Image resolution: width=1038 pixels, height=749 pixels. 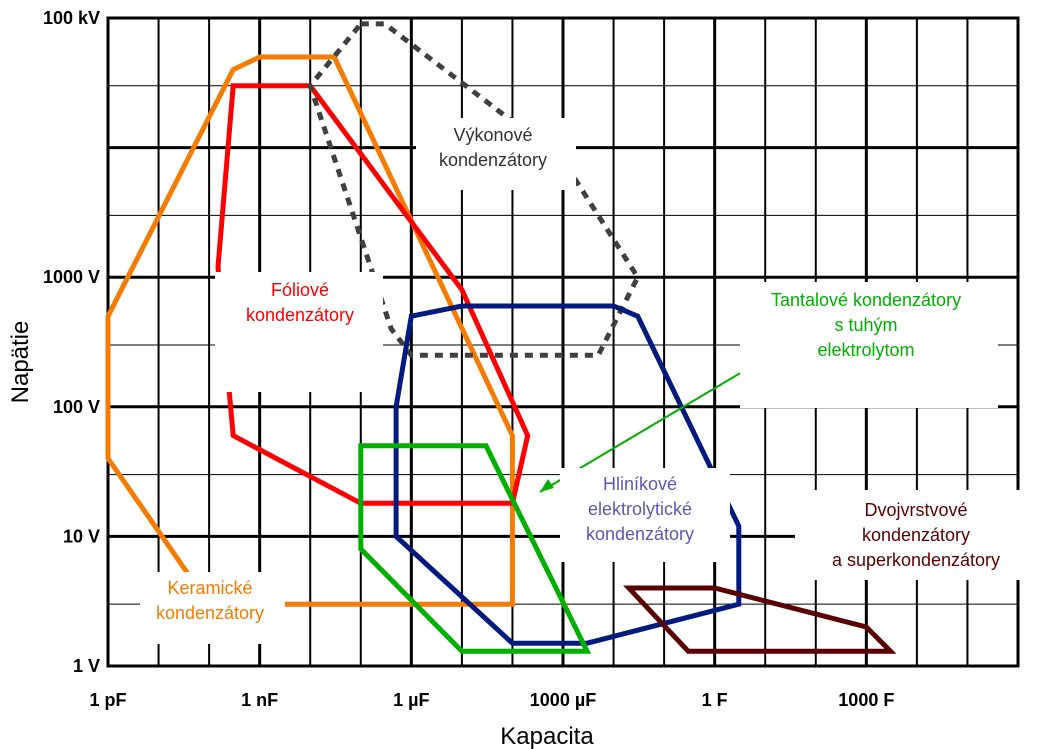 What do you see at coordinates (547, 485) in the screenshot?
I see `tantalum-arrow-head` at bounding box center [547, 485].